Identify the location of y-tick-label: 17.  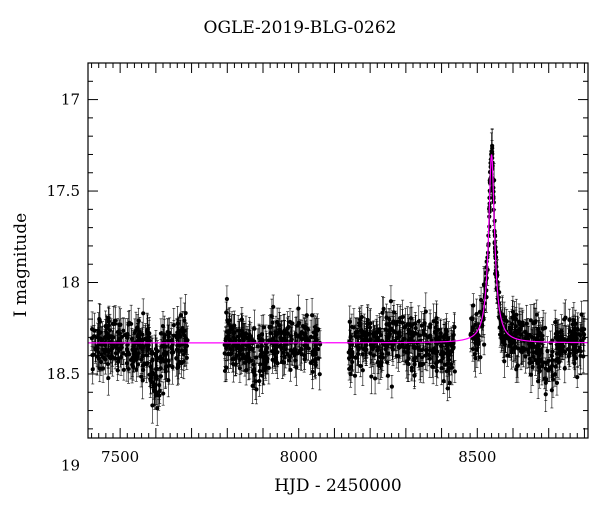
(70, 100).